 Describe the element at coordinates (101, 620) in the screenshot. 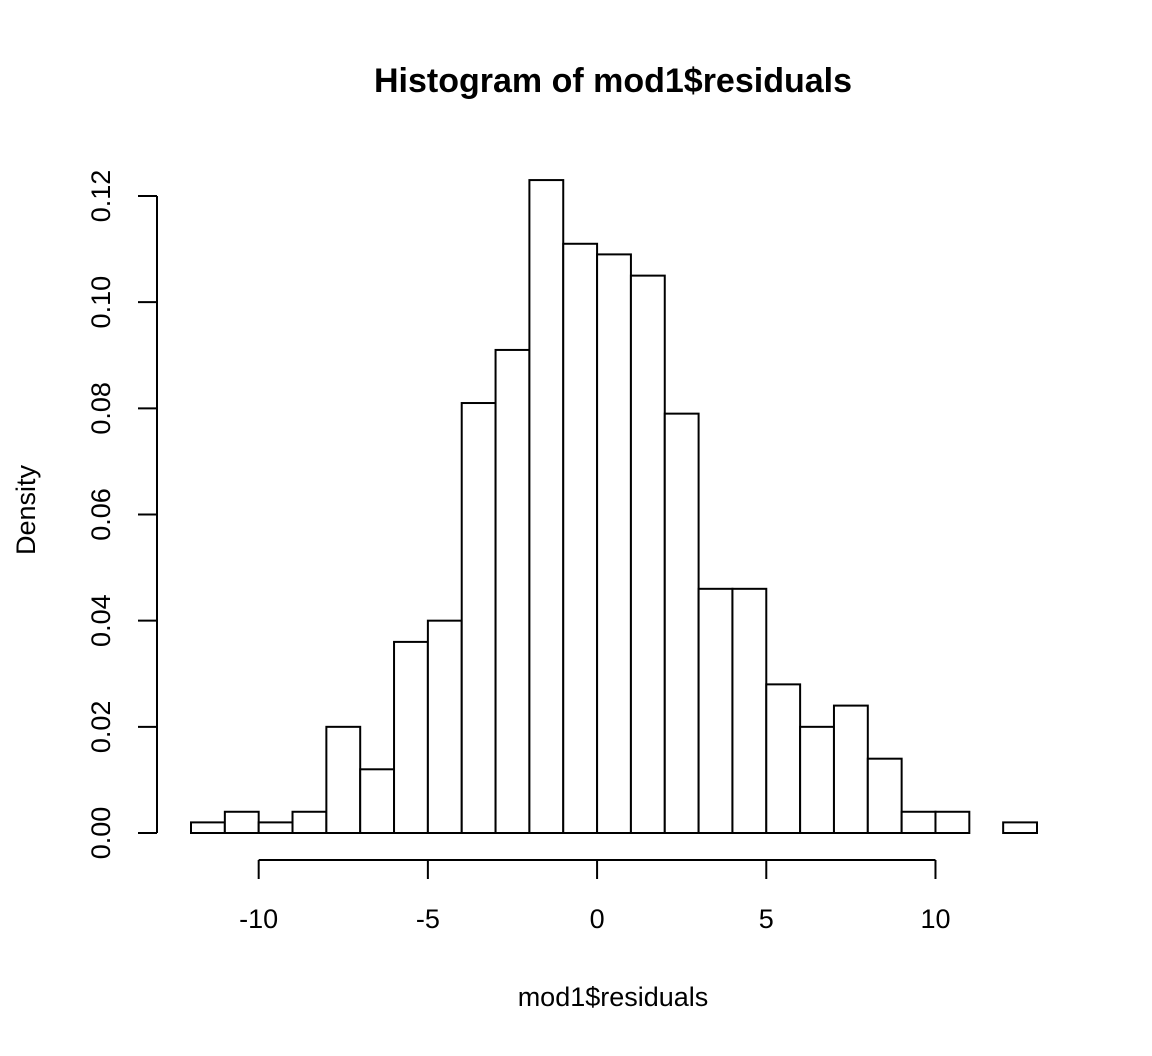

I see `y-tick-label: 0.04` at that location.